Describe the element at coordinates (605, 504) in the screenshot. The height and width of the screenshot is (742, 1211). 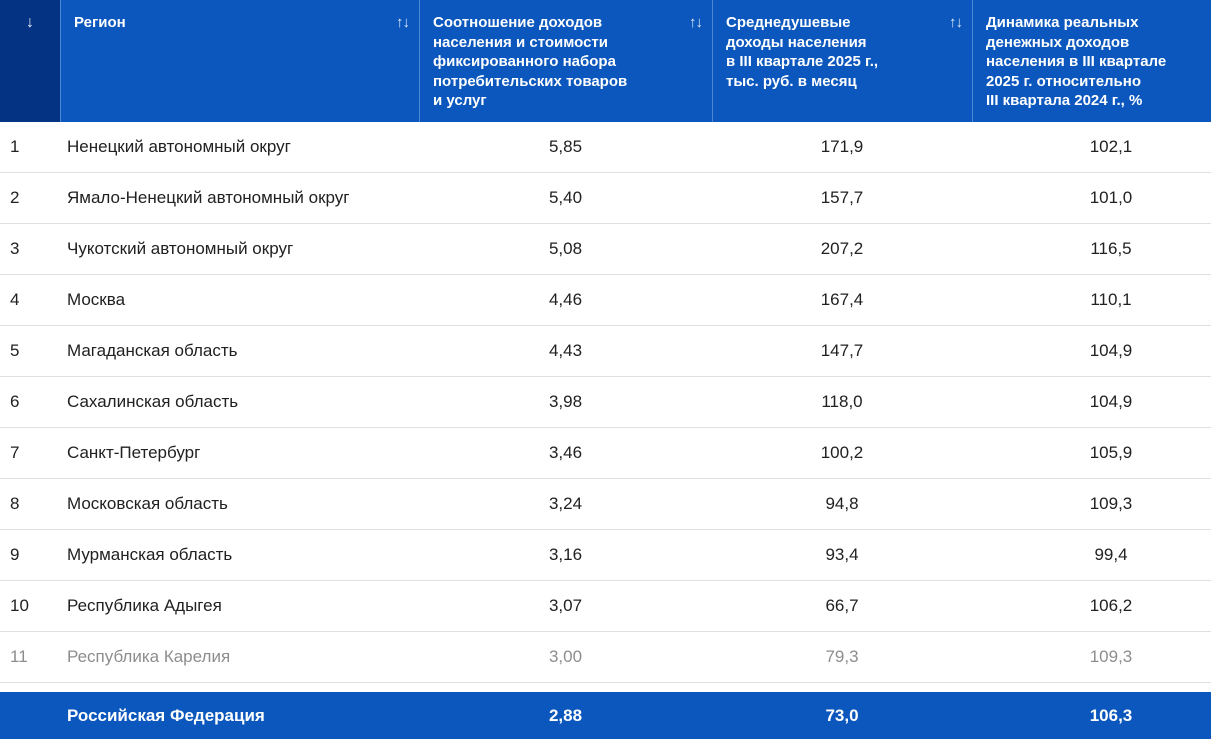
I see `table-row: 8 Московская область 3,24 94,8 109,3` at that location.